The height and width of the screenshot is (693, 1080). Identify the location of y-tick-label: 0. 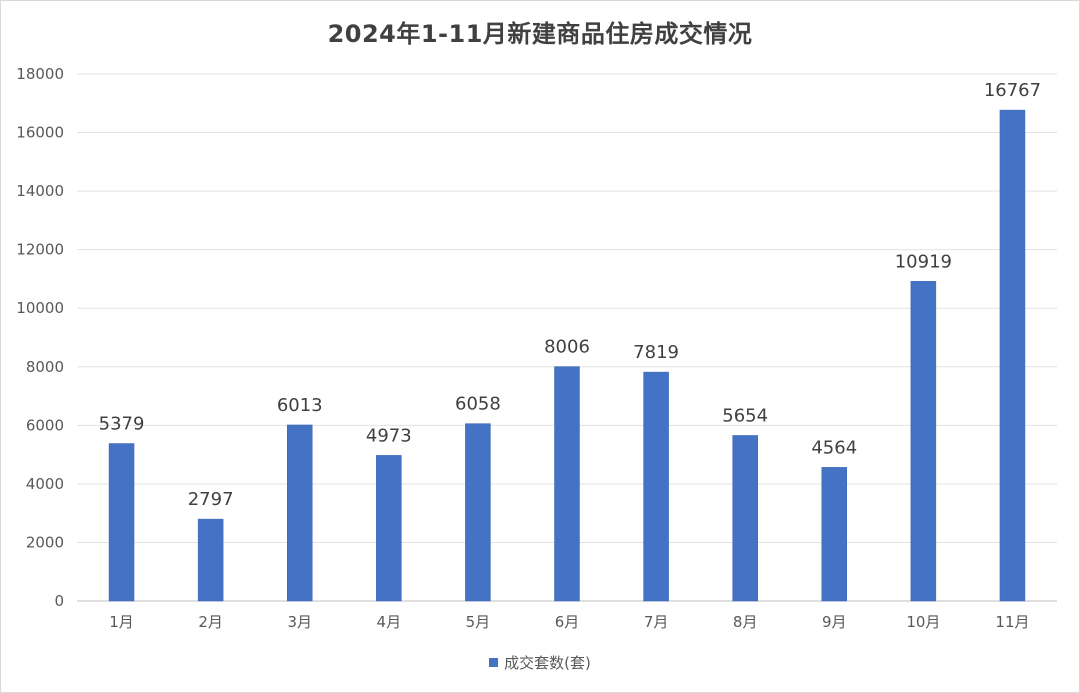
(59, 601).